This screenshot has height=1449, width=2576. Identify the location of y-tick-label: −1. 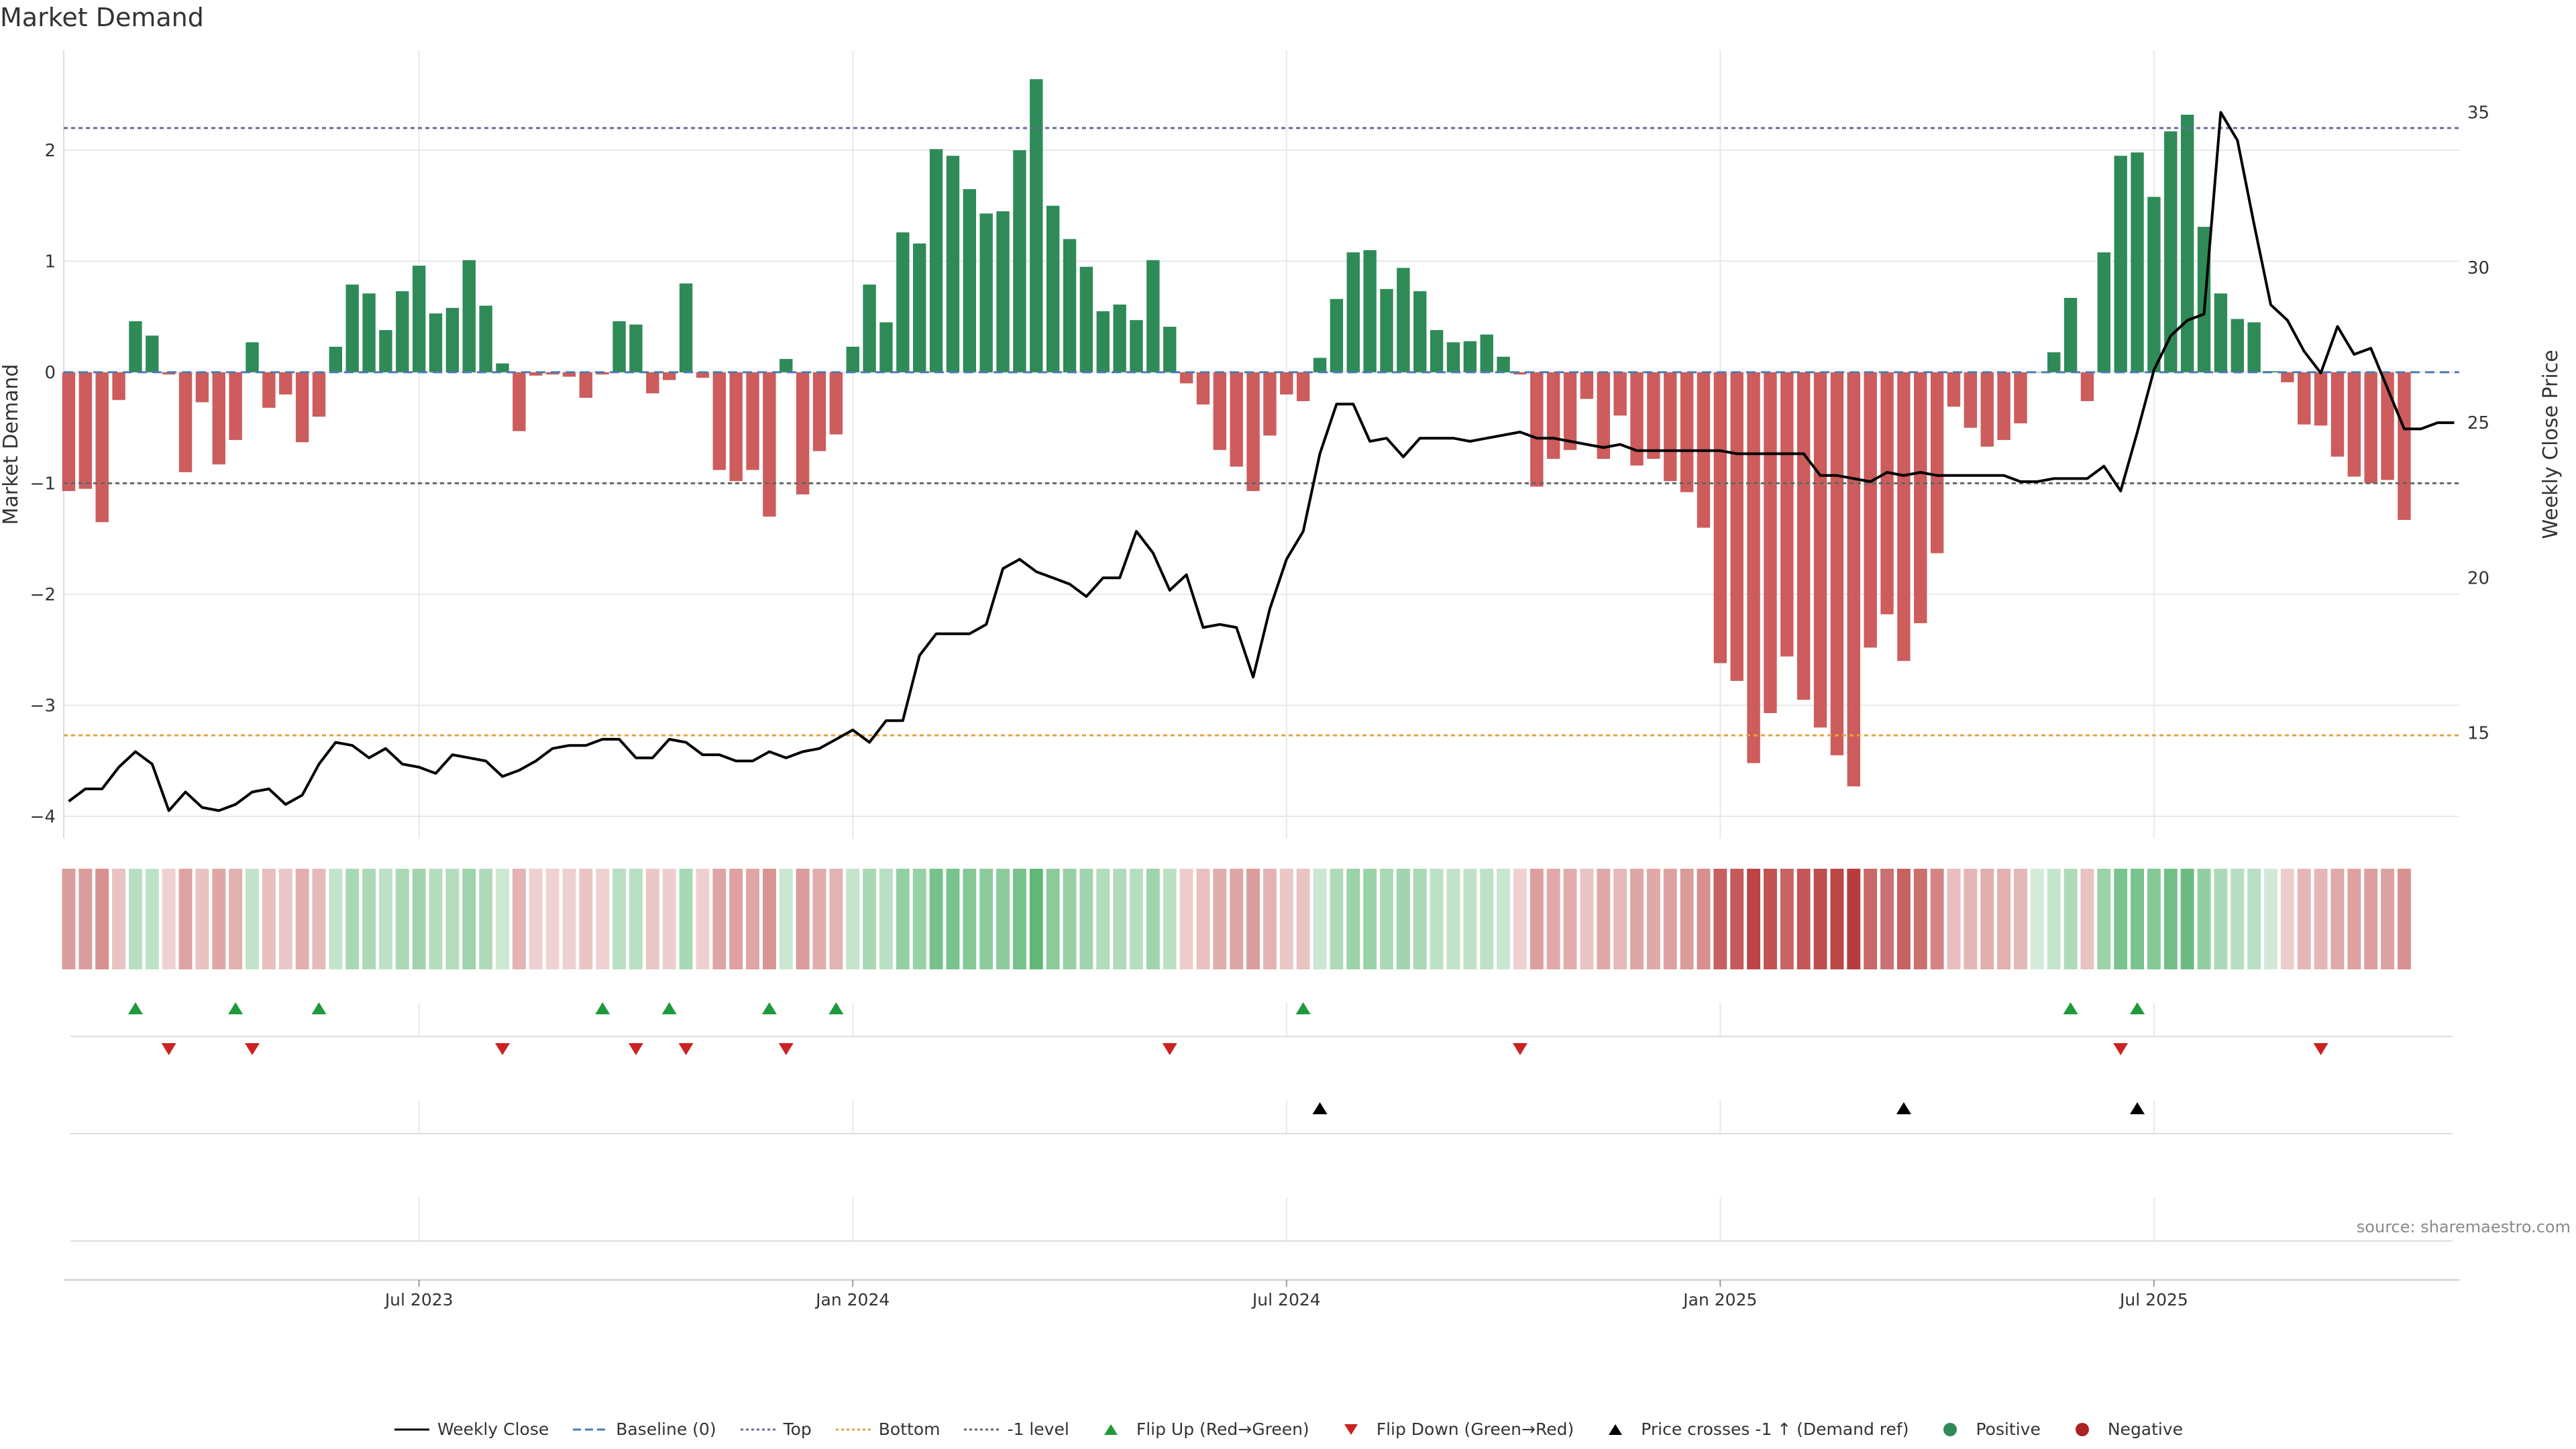
(43, 484).